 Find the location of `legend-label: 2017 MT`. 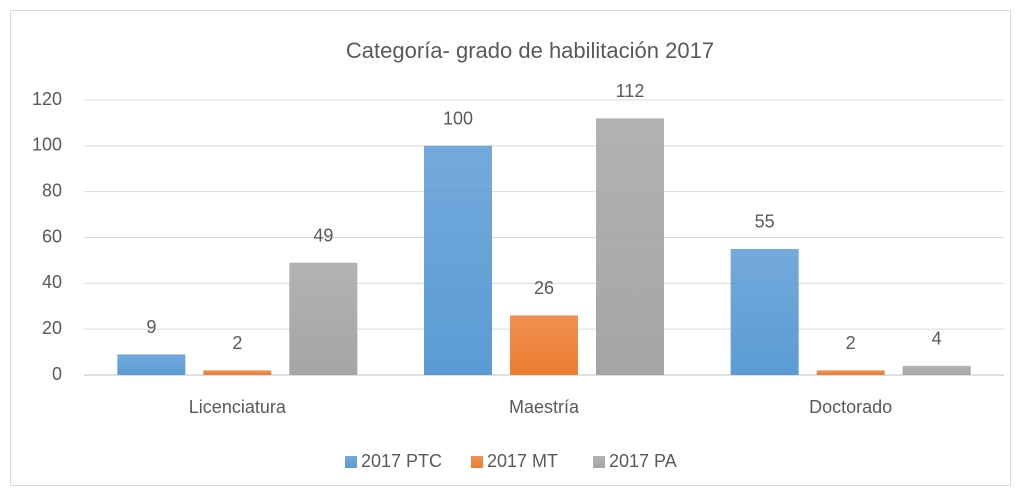

legend-label: 2017 MT is located at coordinates (522, 461).